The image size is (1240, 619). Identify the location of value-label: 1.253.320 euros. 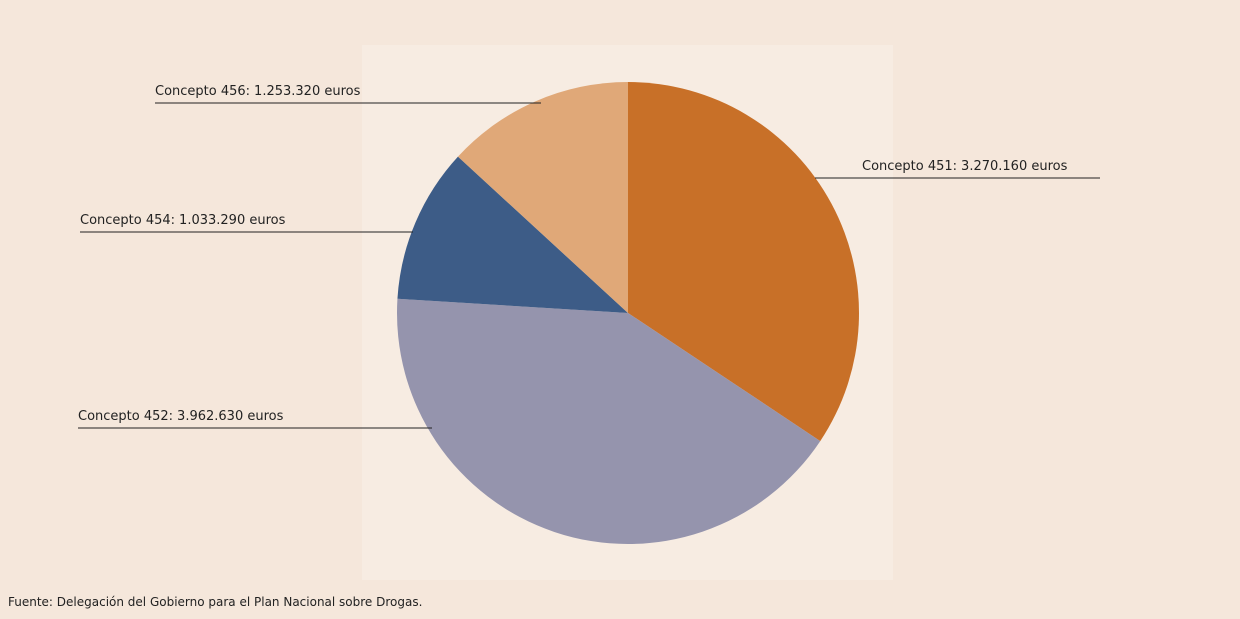
(307, 91).